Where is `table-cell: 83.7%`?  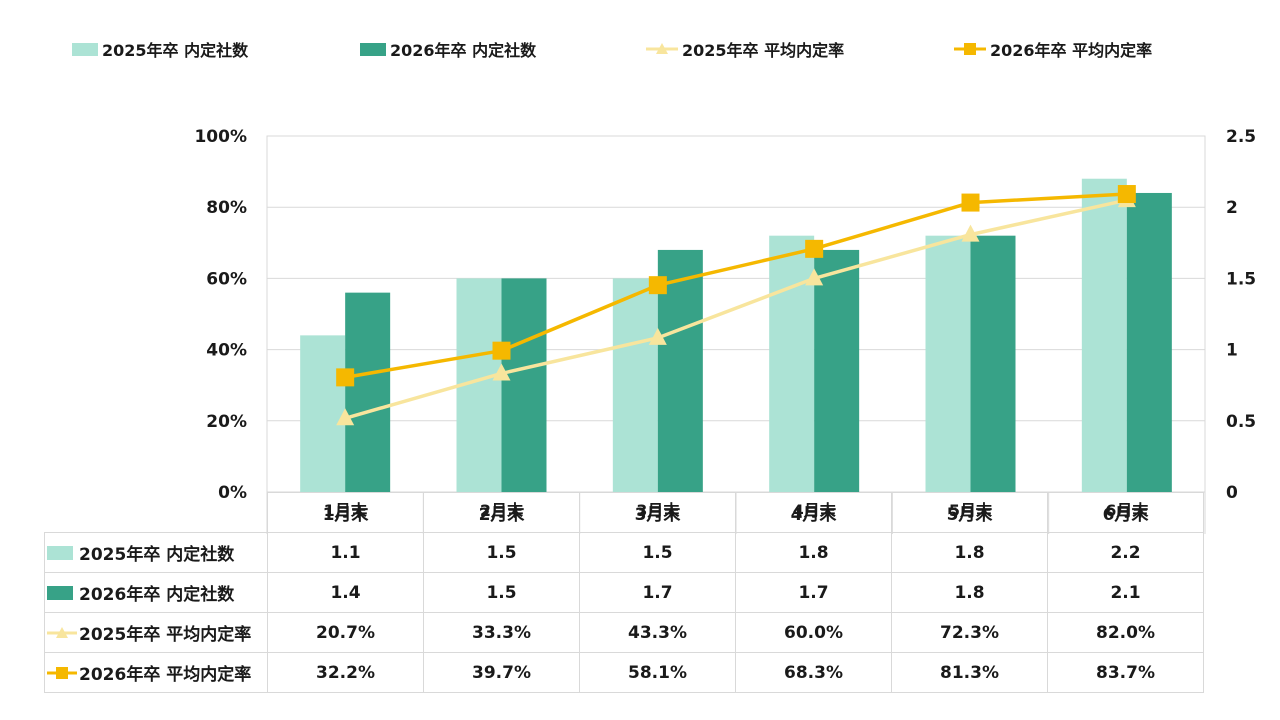
table-cell: 83.7% is located at coordinates (1125, 672).